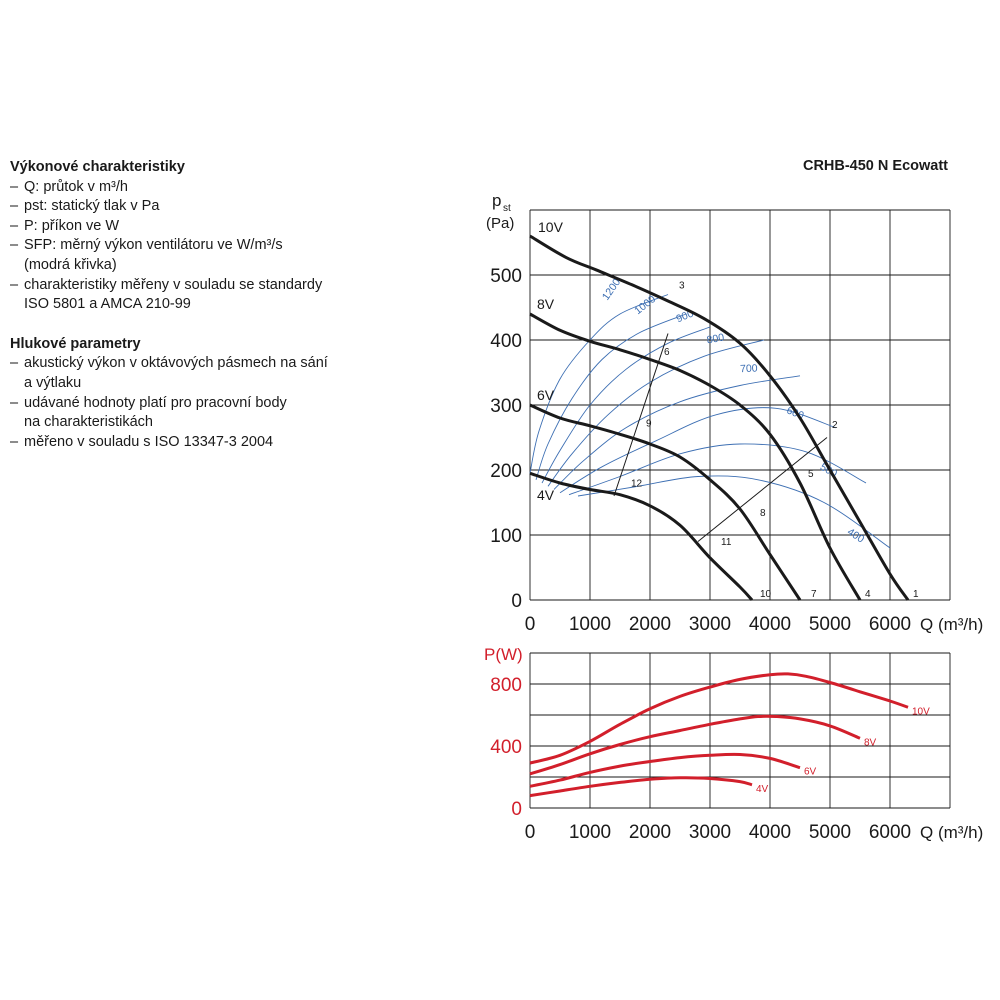 Image resolution: width=1000 pixels, height=1000 pixels. What do you see at coordinates (155, 402) in the screenshot?
I see `noise-item-text: udávané hodnoty platí pro pracovní body` at bounding box center [155, 402].